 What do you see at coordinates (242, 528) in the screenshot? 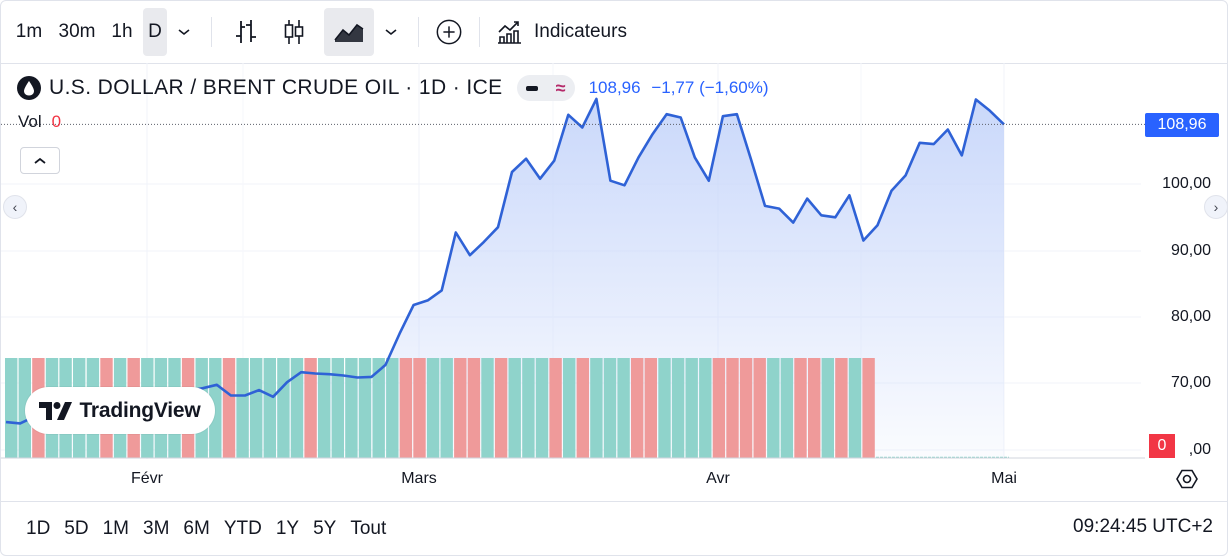
I see `range-ytd-button: YTD` at bounding box center [242, 528].